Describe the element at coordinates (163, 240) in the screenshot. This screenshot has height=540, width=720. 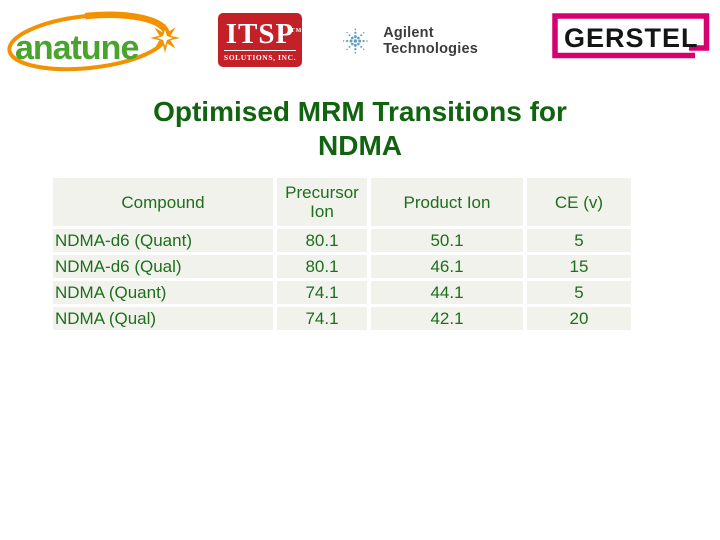
I see `table-cell-compound: NDMA-d6 (Quant)` at that location.